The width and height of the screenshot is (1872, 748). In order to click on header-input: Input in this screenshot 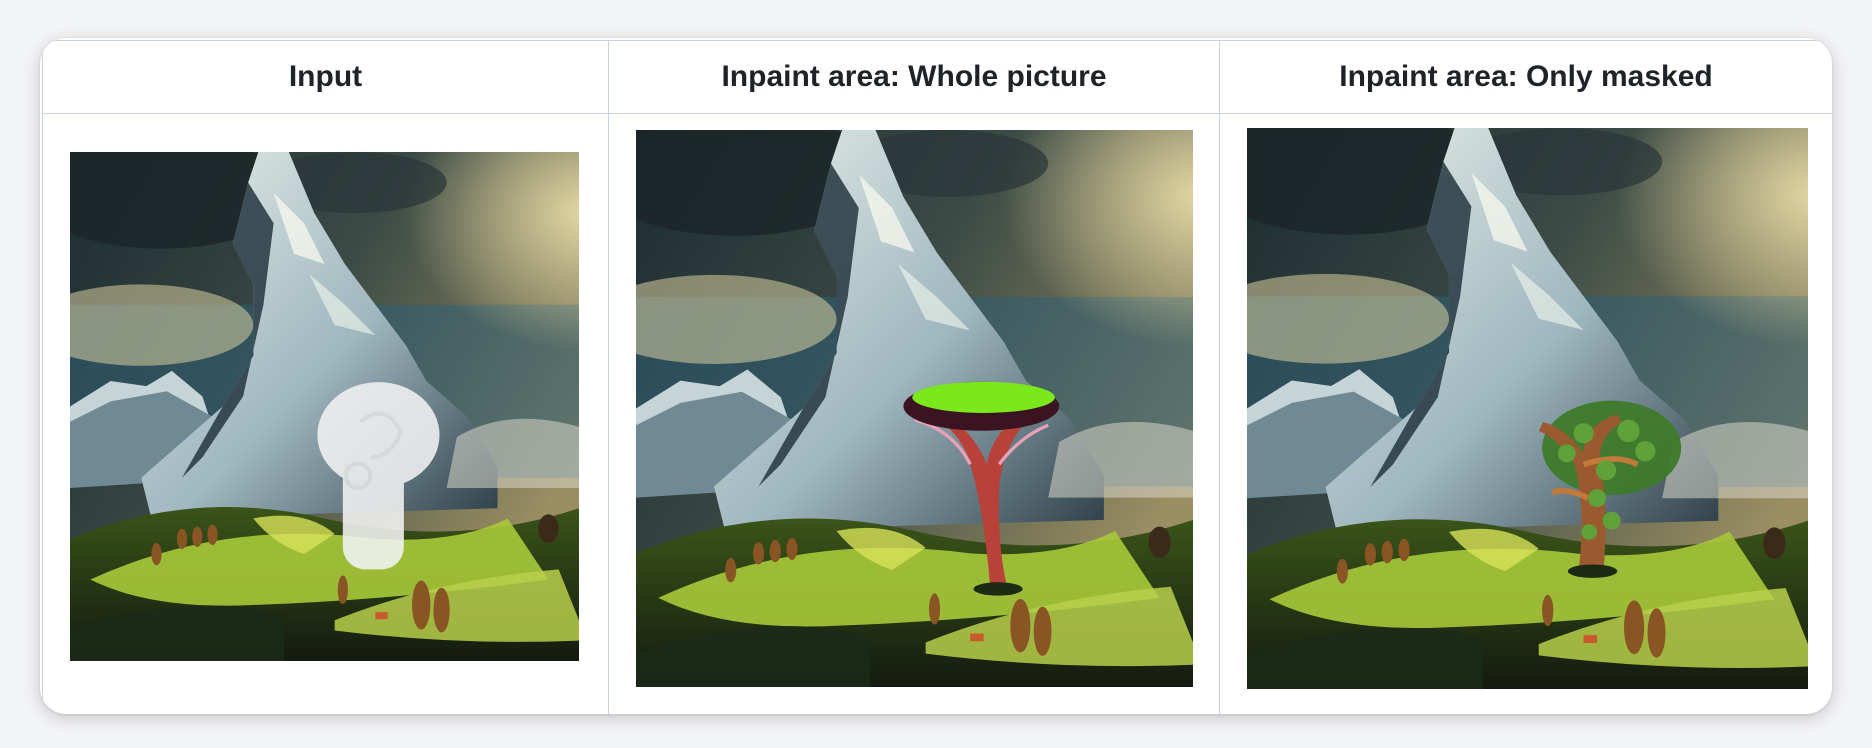, I will do `click(325, 77)`.